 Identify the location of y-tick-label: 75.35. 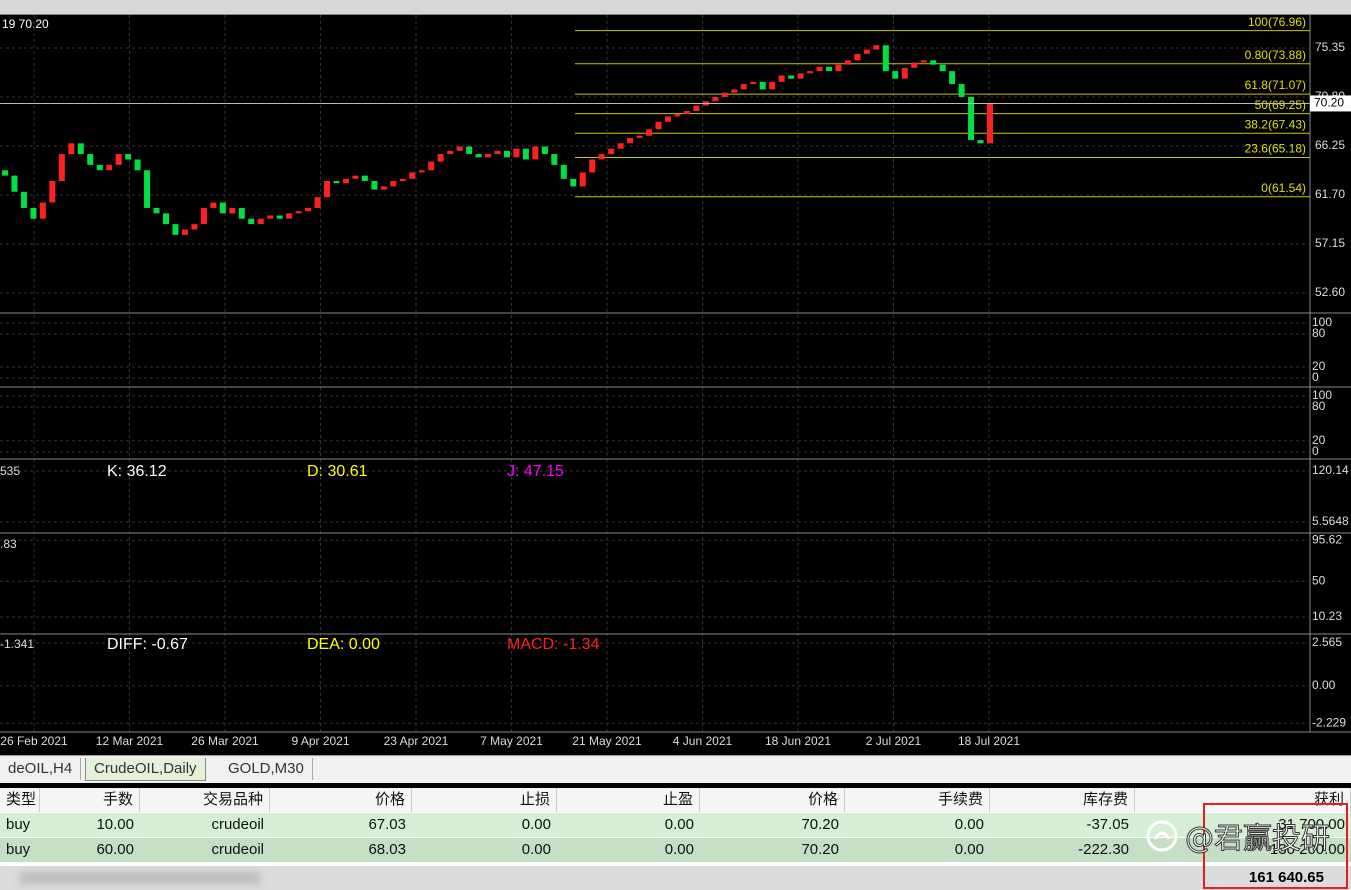
(1330, 47).